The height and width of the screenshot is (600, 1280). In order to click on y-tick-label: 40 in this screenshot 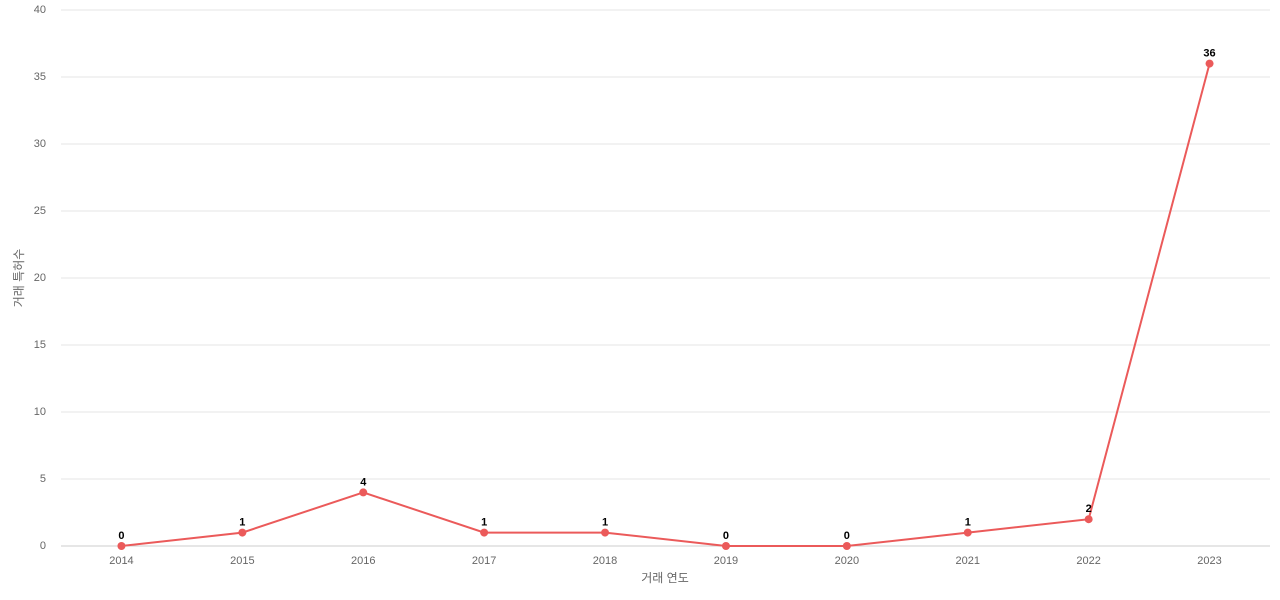, I will do `click(40, 10)`.